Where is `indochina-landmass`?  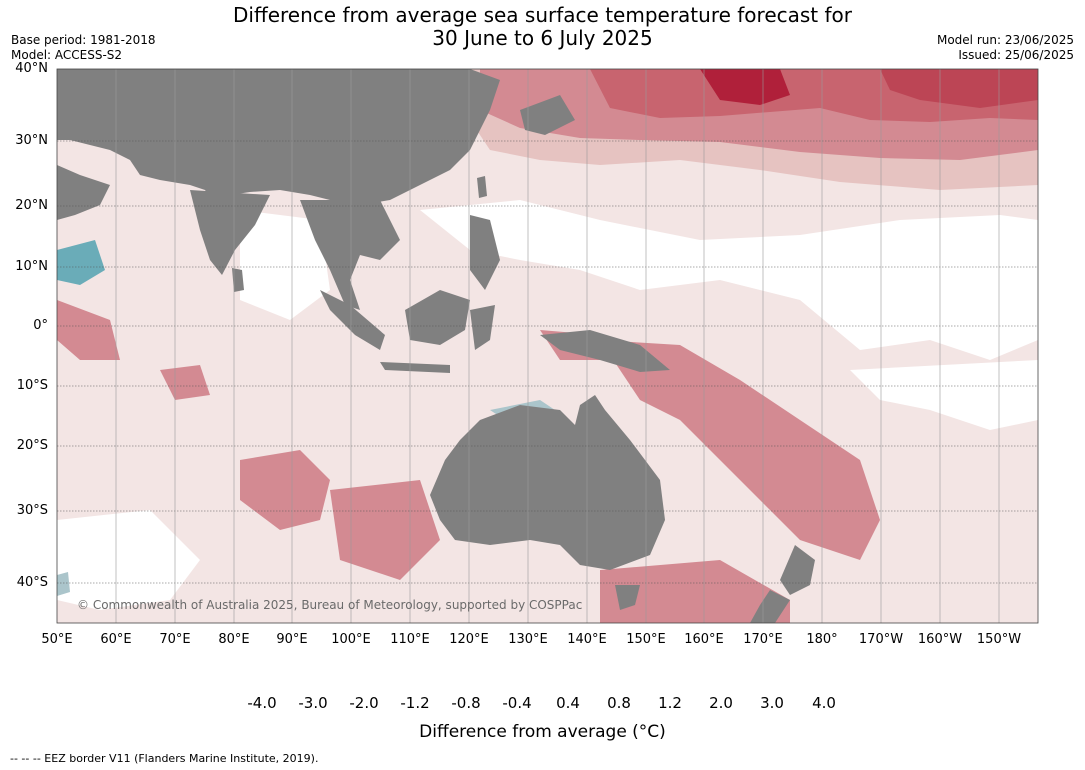
indochina-landmass is located at coordinates (350, 255).